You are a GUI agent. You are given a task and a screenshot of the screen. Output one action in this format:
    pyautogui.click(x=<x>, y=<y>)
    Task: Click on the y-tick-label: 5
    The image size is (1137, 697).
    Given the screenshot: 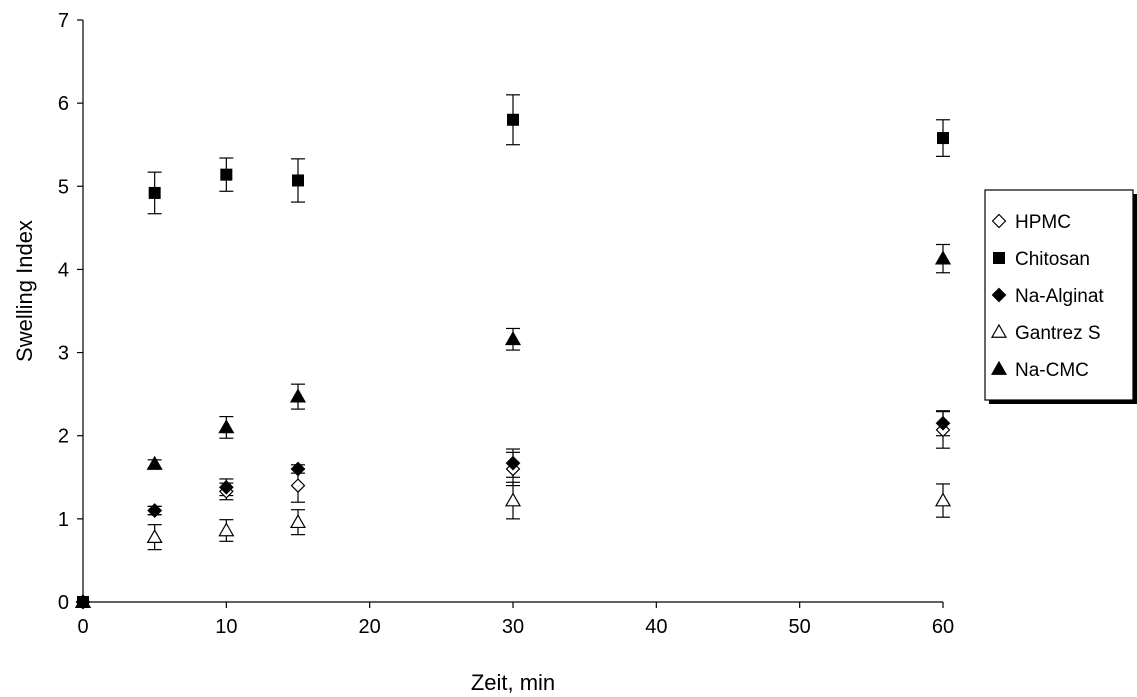 What is the action you would take?
    pyautogui.click(x=63, y=187)
    